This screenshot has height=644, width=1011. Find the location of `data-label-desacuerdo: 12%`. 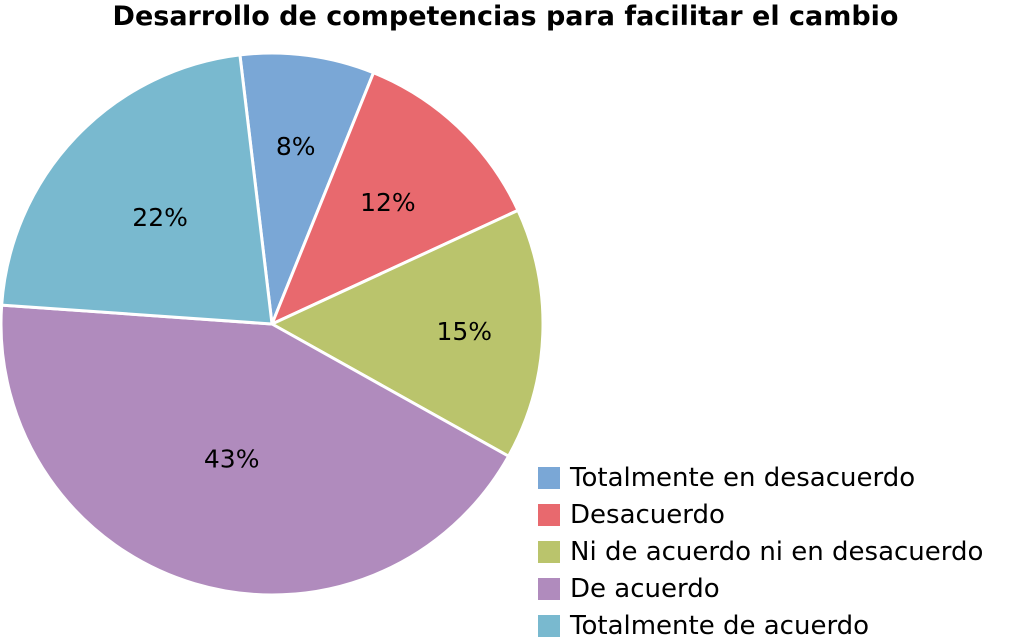

data-label-desacuerdo: 12% is located at coordinates (388, 202).